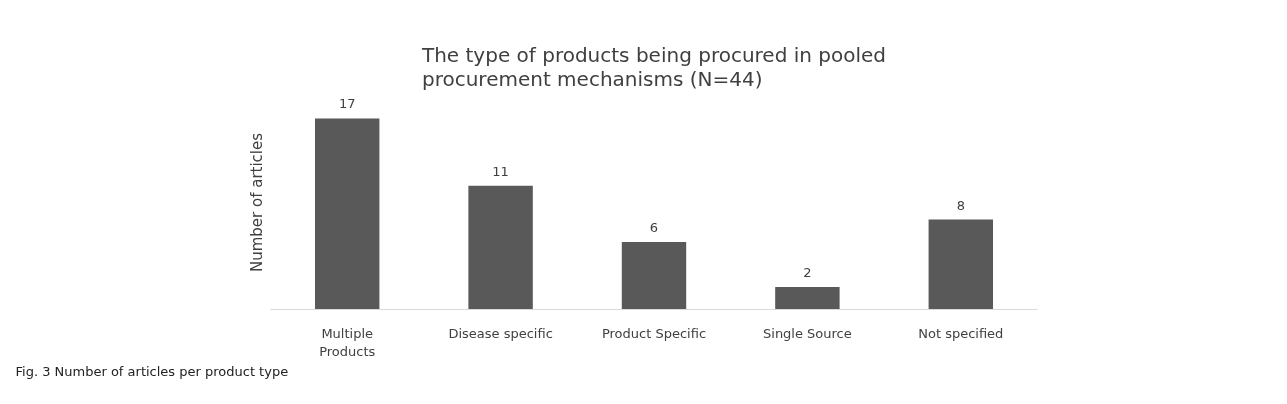 This screenshot has height=404, width=1287. What do you see at coordinates (807, 273) in the screenshot?
I see `data-label: 2` at bounding box center [807, 273].